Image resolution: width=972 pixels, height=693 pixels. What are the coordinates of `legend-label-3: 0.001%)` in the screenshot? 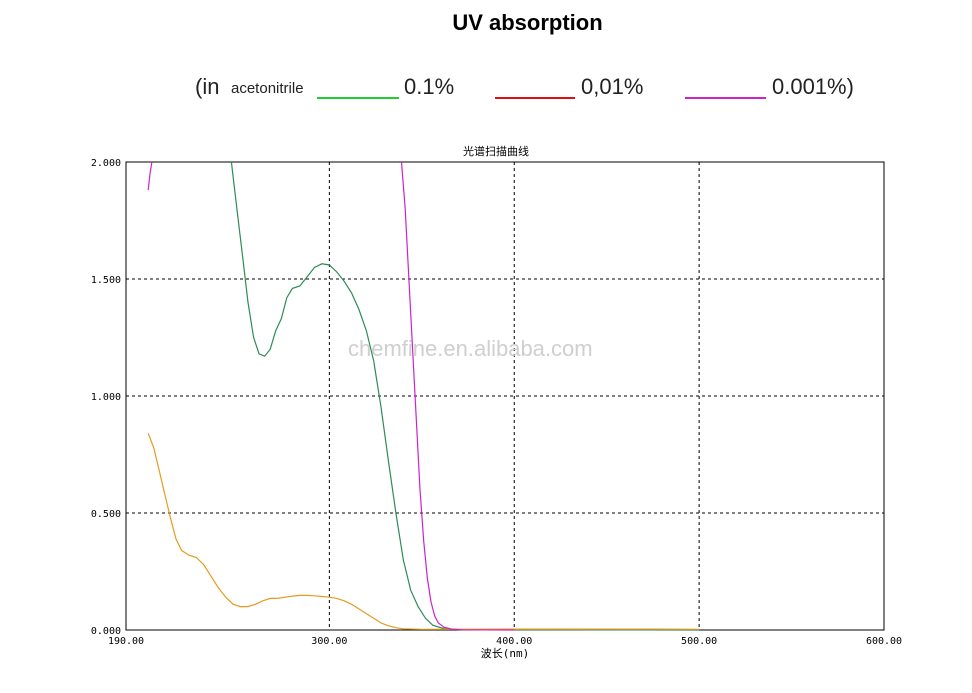 It's located at (813, 86).